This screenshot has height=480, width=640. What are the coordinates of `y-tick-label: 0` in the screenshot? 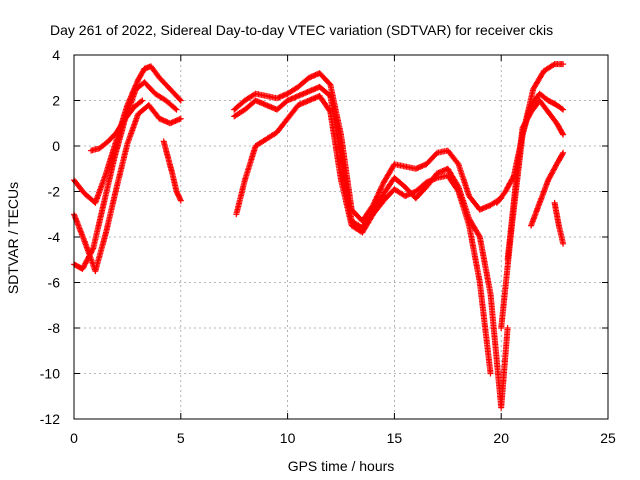 It's located at (56, 146).